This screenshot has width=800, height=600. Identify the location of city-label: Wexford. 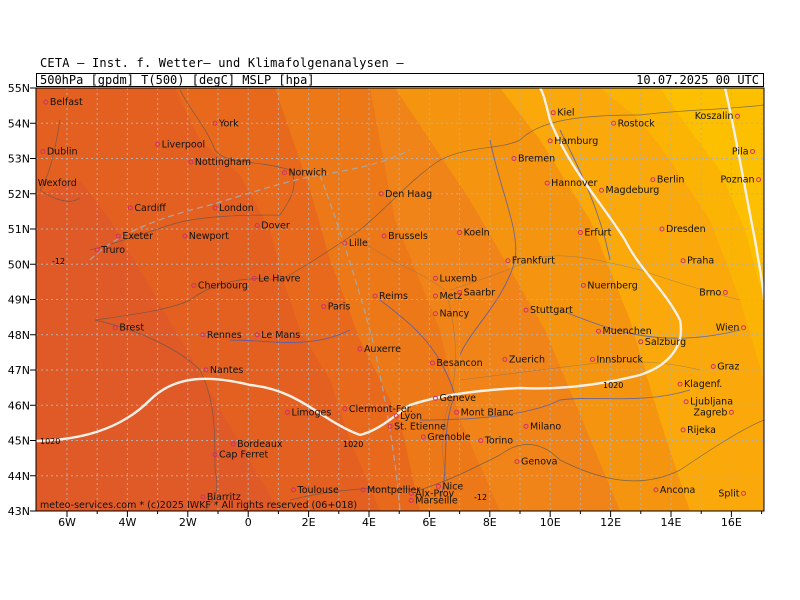
(57, 183).